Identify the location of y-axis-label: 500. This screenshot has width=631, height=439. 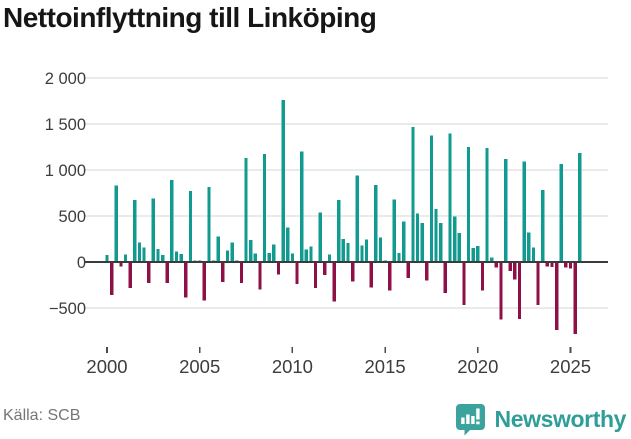
(72, 217).